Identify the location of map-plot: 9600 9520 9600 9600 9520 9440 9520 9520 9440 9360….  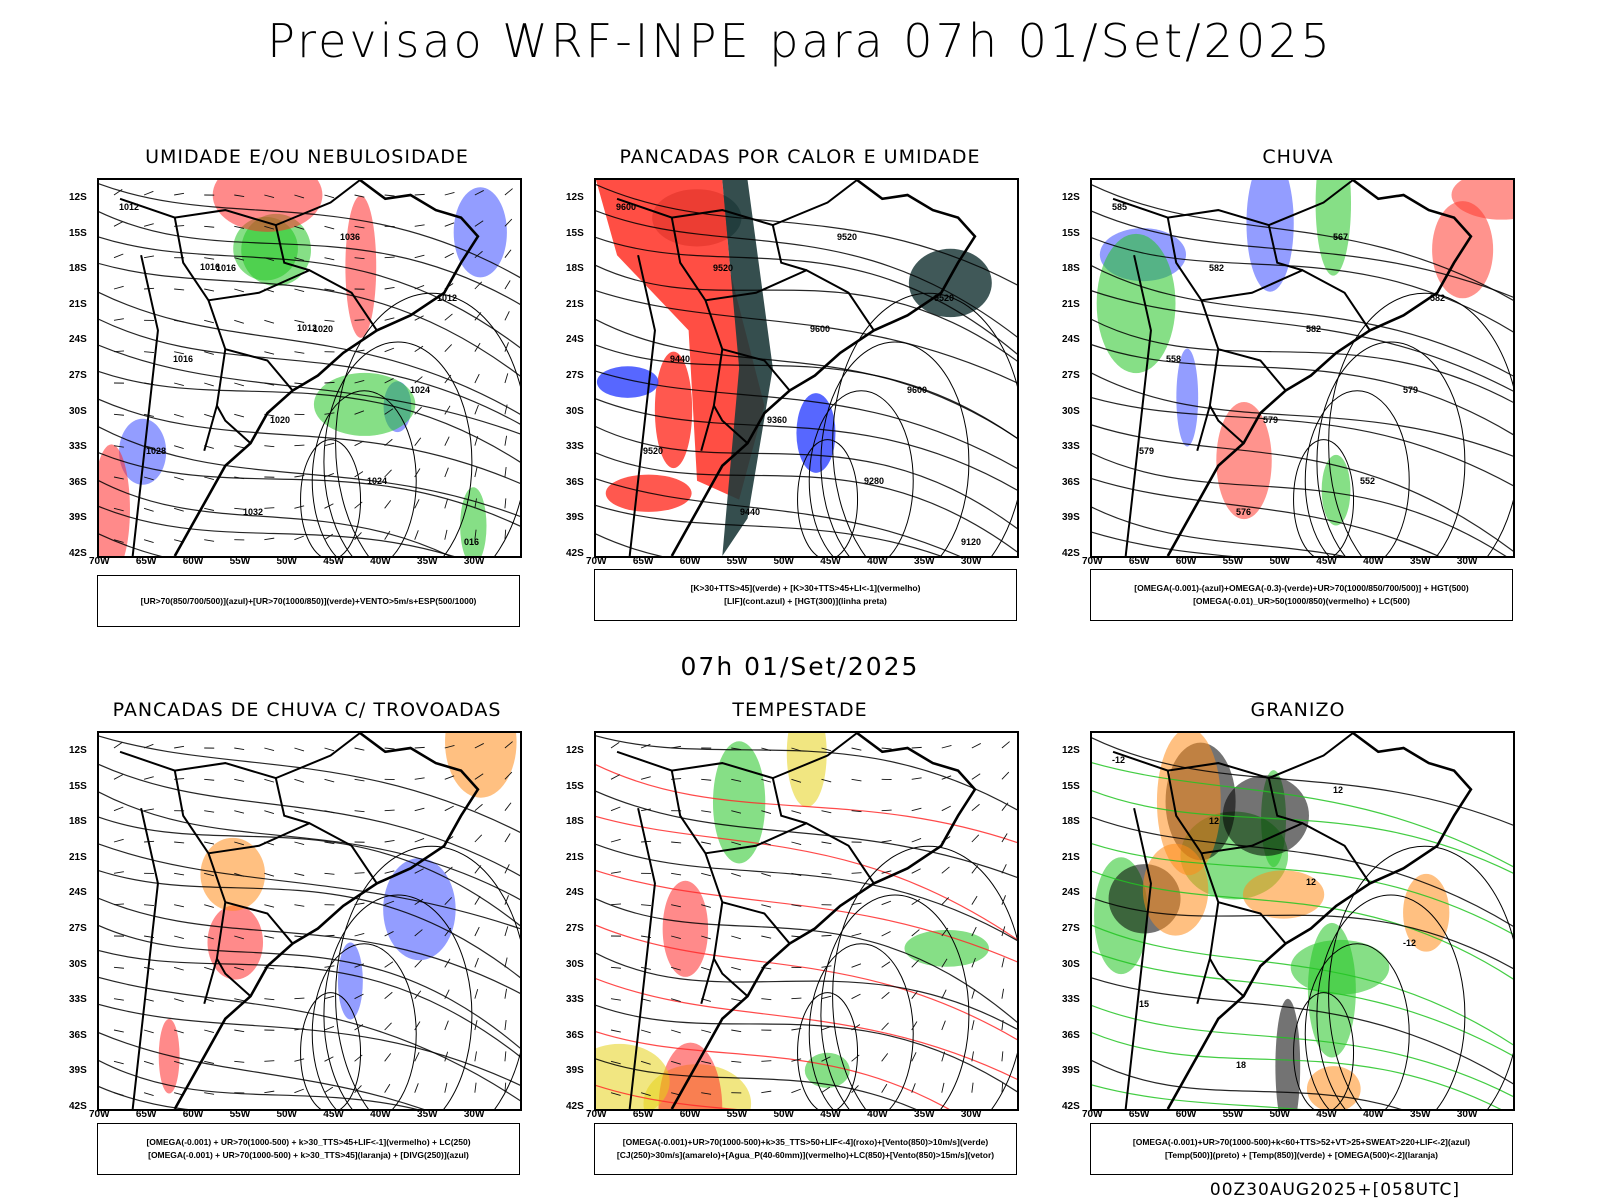
(806, 368).